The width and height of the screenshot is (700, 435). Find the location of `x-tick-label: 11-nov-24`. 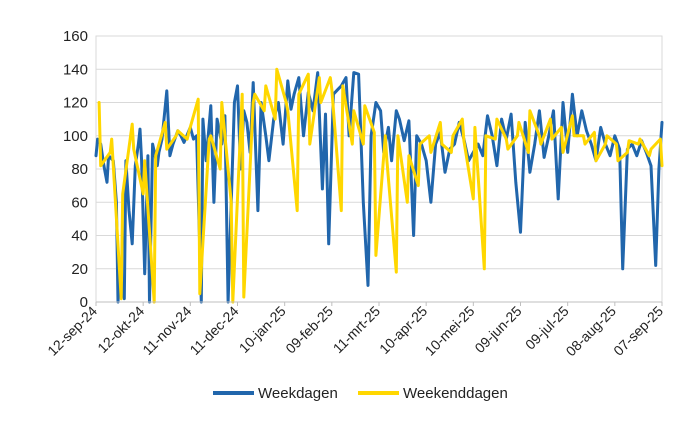

x-tick-label: 11-nov-24 is located at coordinates (166, 330).